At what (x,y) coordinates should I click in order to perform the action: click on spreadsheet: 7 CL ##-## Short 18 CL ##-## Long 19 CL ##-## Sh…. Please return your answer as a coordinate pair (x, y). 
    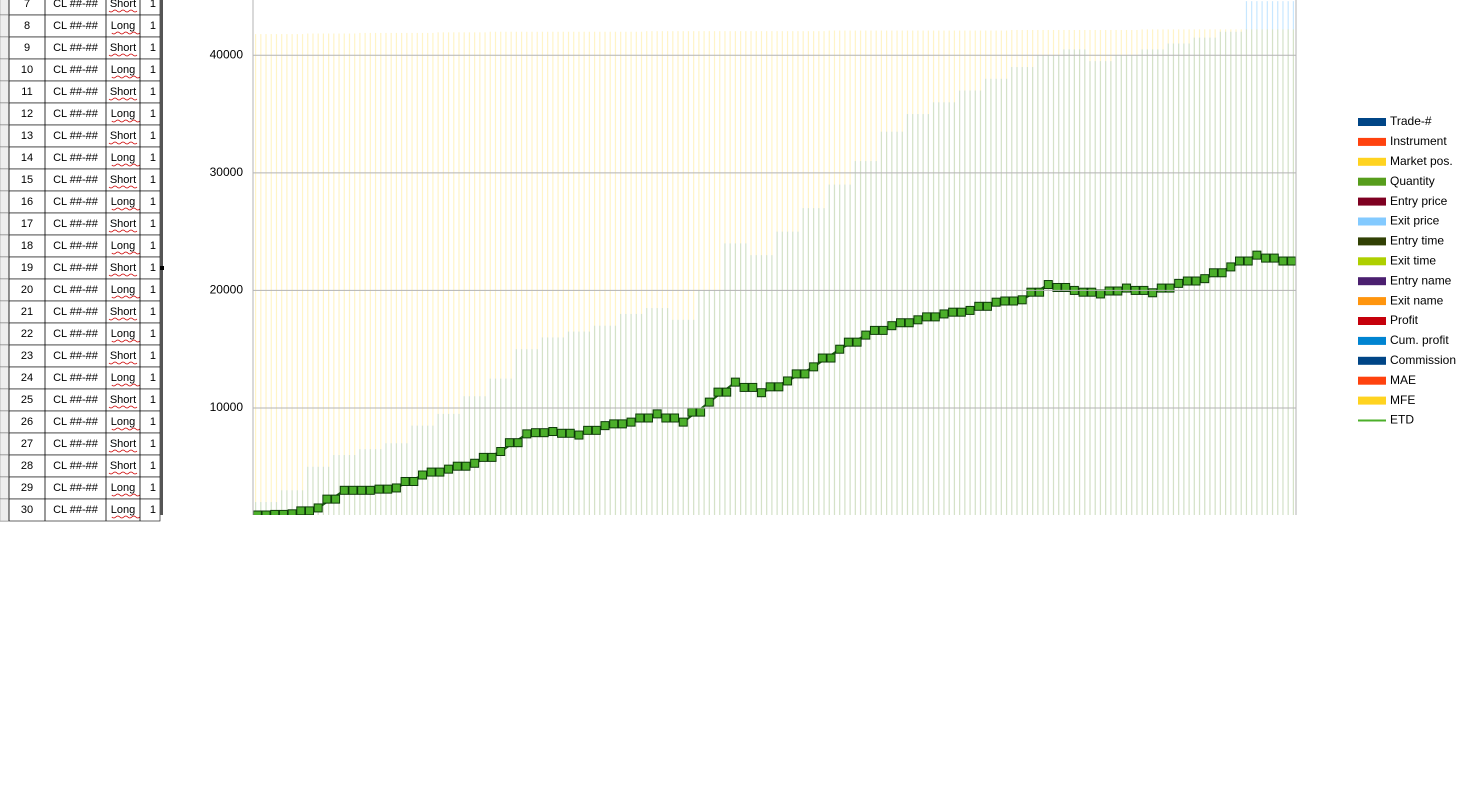
    Looking at the image, I should click on (82, 261).